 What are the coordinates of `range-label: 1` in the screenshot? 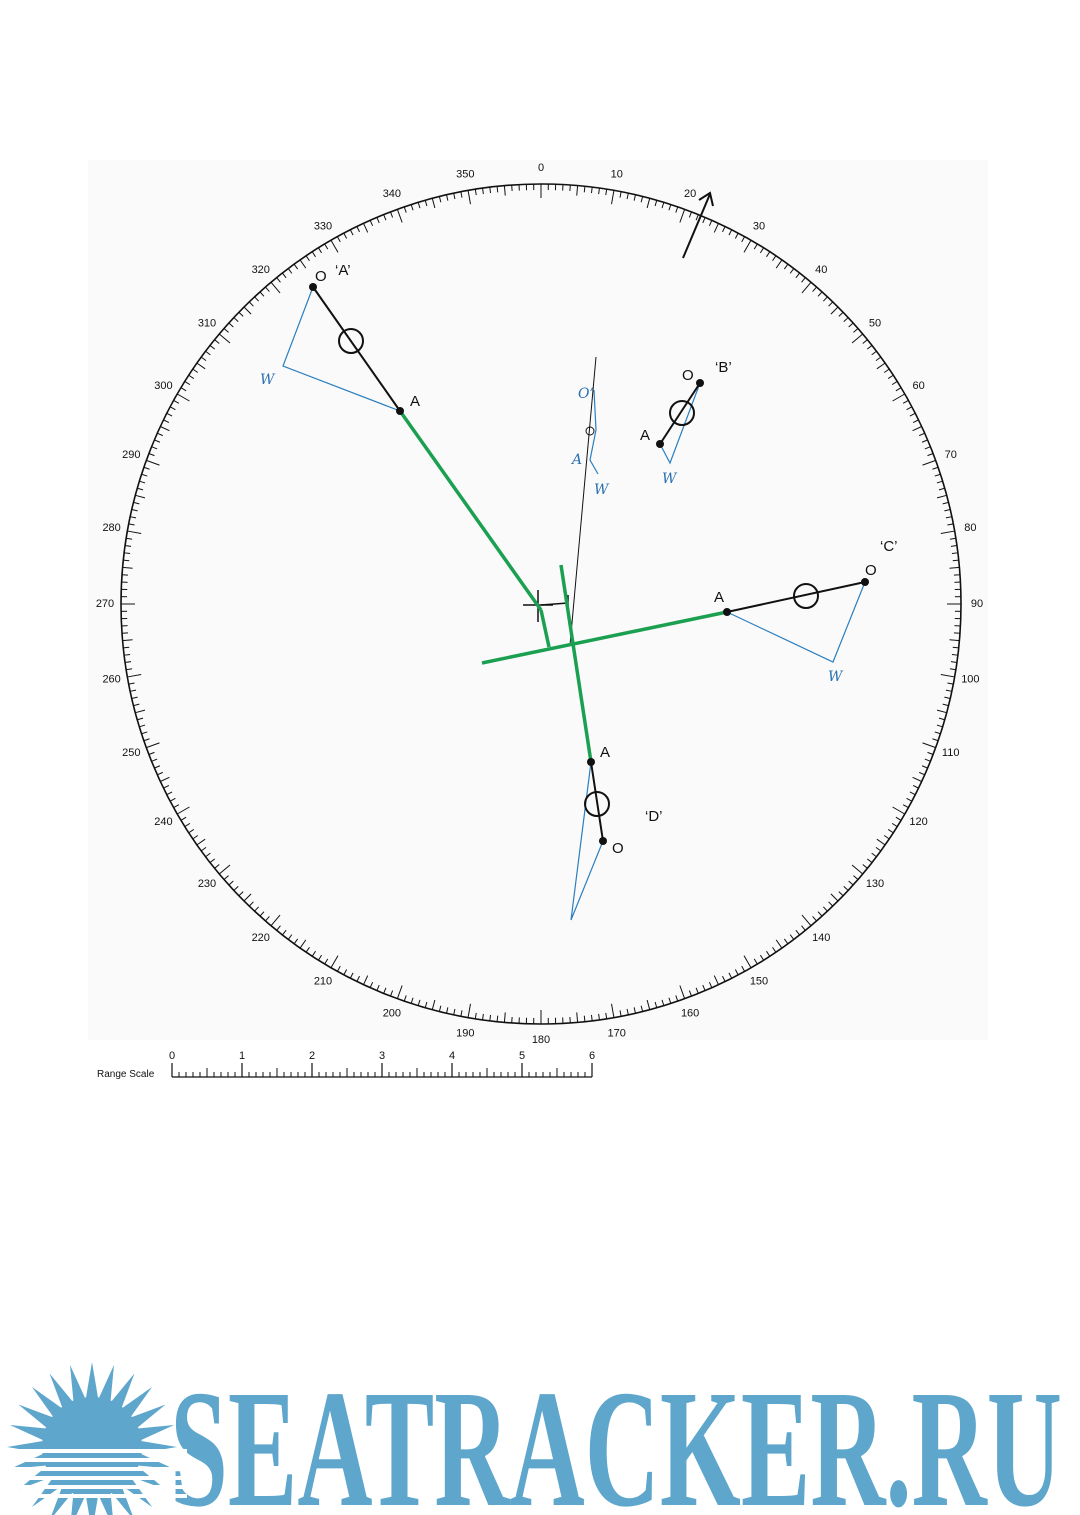 It's located at (242, 1056).